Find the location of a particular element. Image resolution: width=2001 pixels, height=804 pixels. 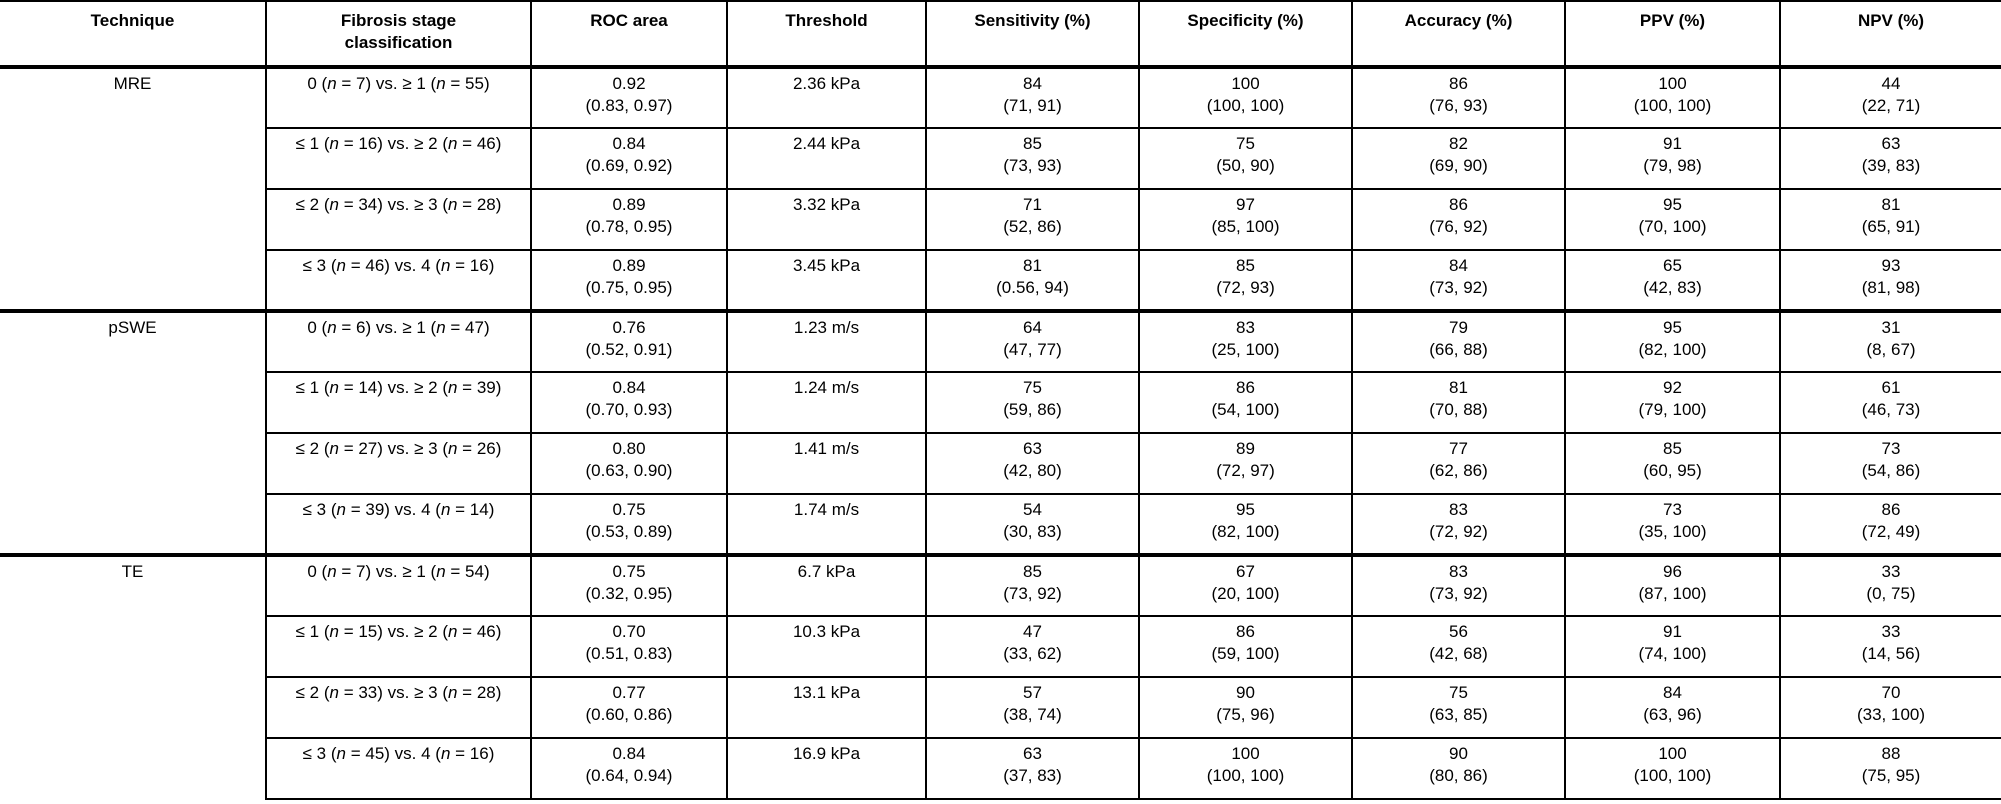

threshold-value: 16.9 kPa is located at coordinates (826, 753).